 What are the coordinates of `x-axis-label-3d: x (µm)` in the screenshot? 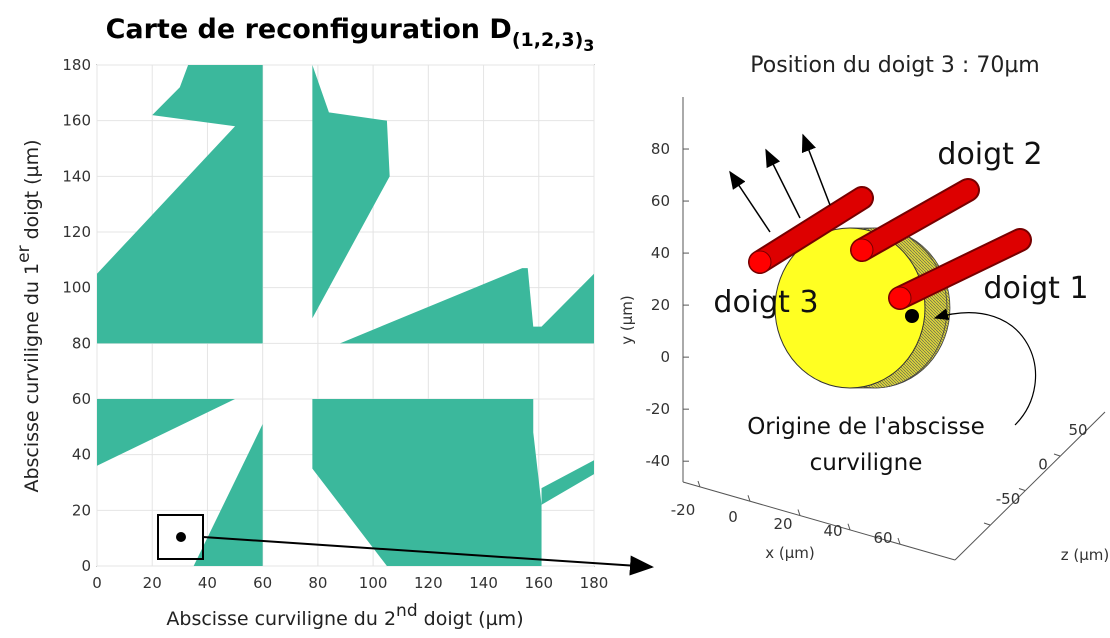 It's located at (790, 553).